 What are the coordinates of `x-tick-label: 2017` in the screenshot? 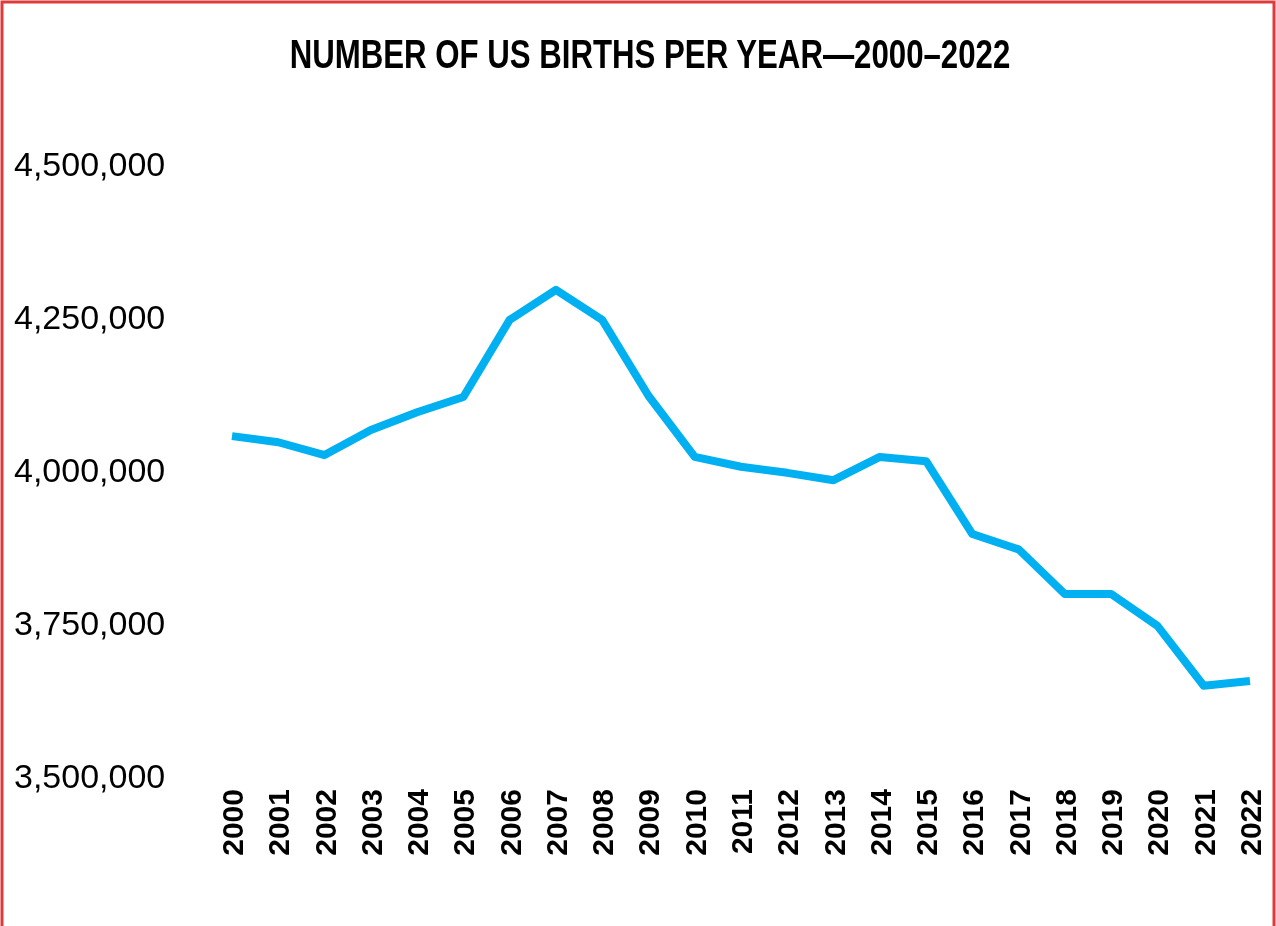 It's located at (1019, 822).